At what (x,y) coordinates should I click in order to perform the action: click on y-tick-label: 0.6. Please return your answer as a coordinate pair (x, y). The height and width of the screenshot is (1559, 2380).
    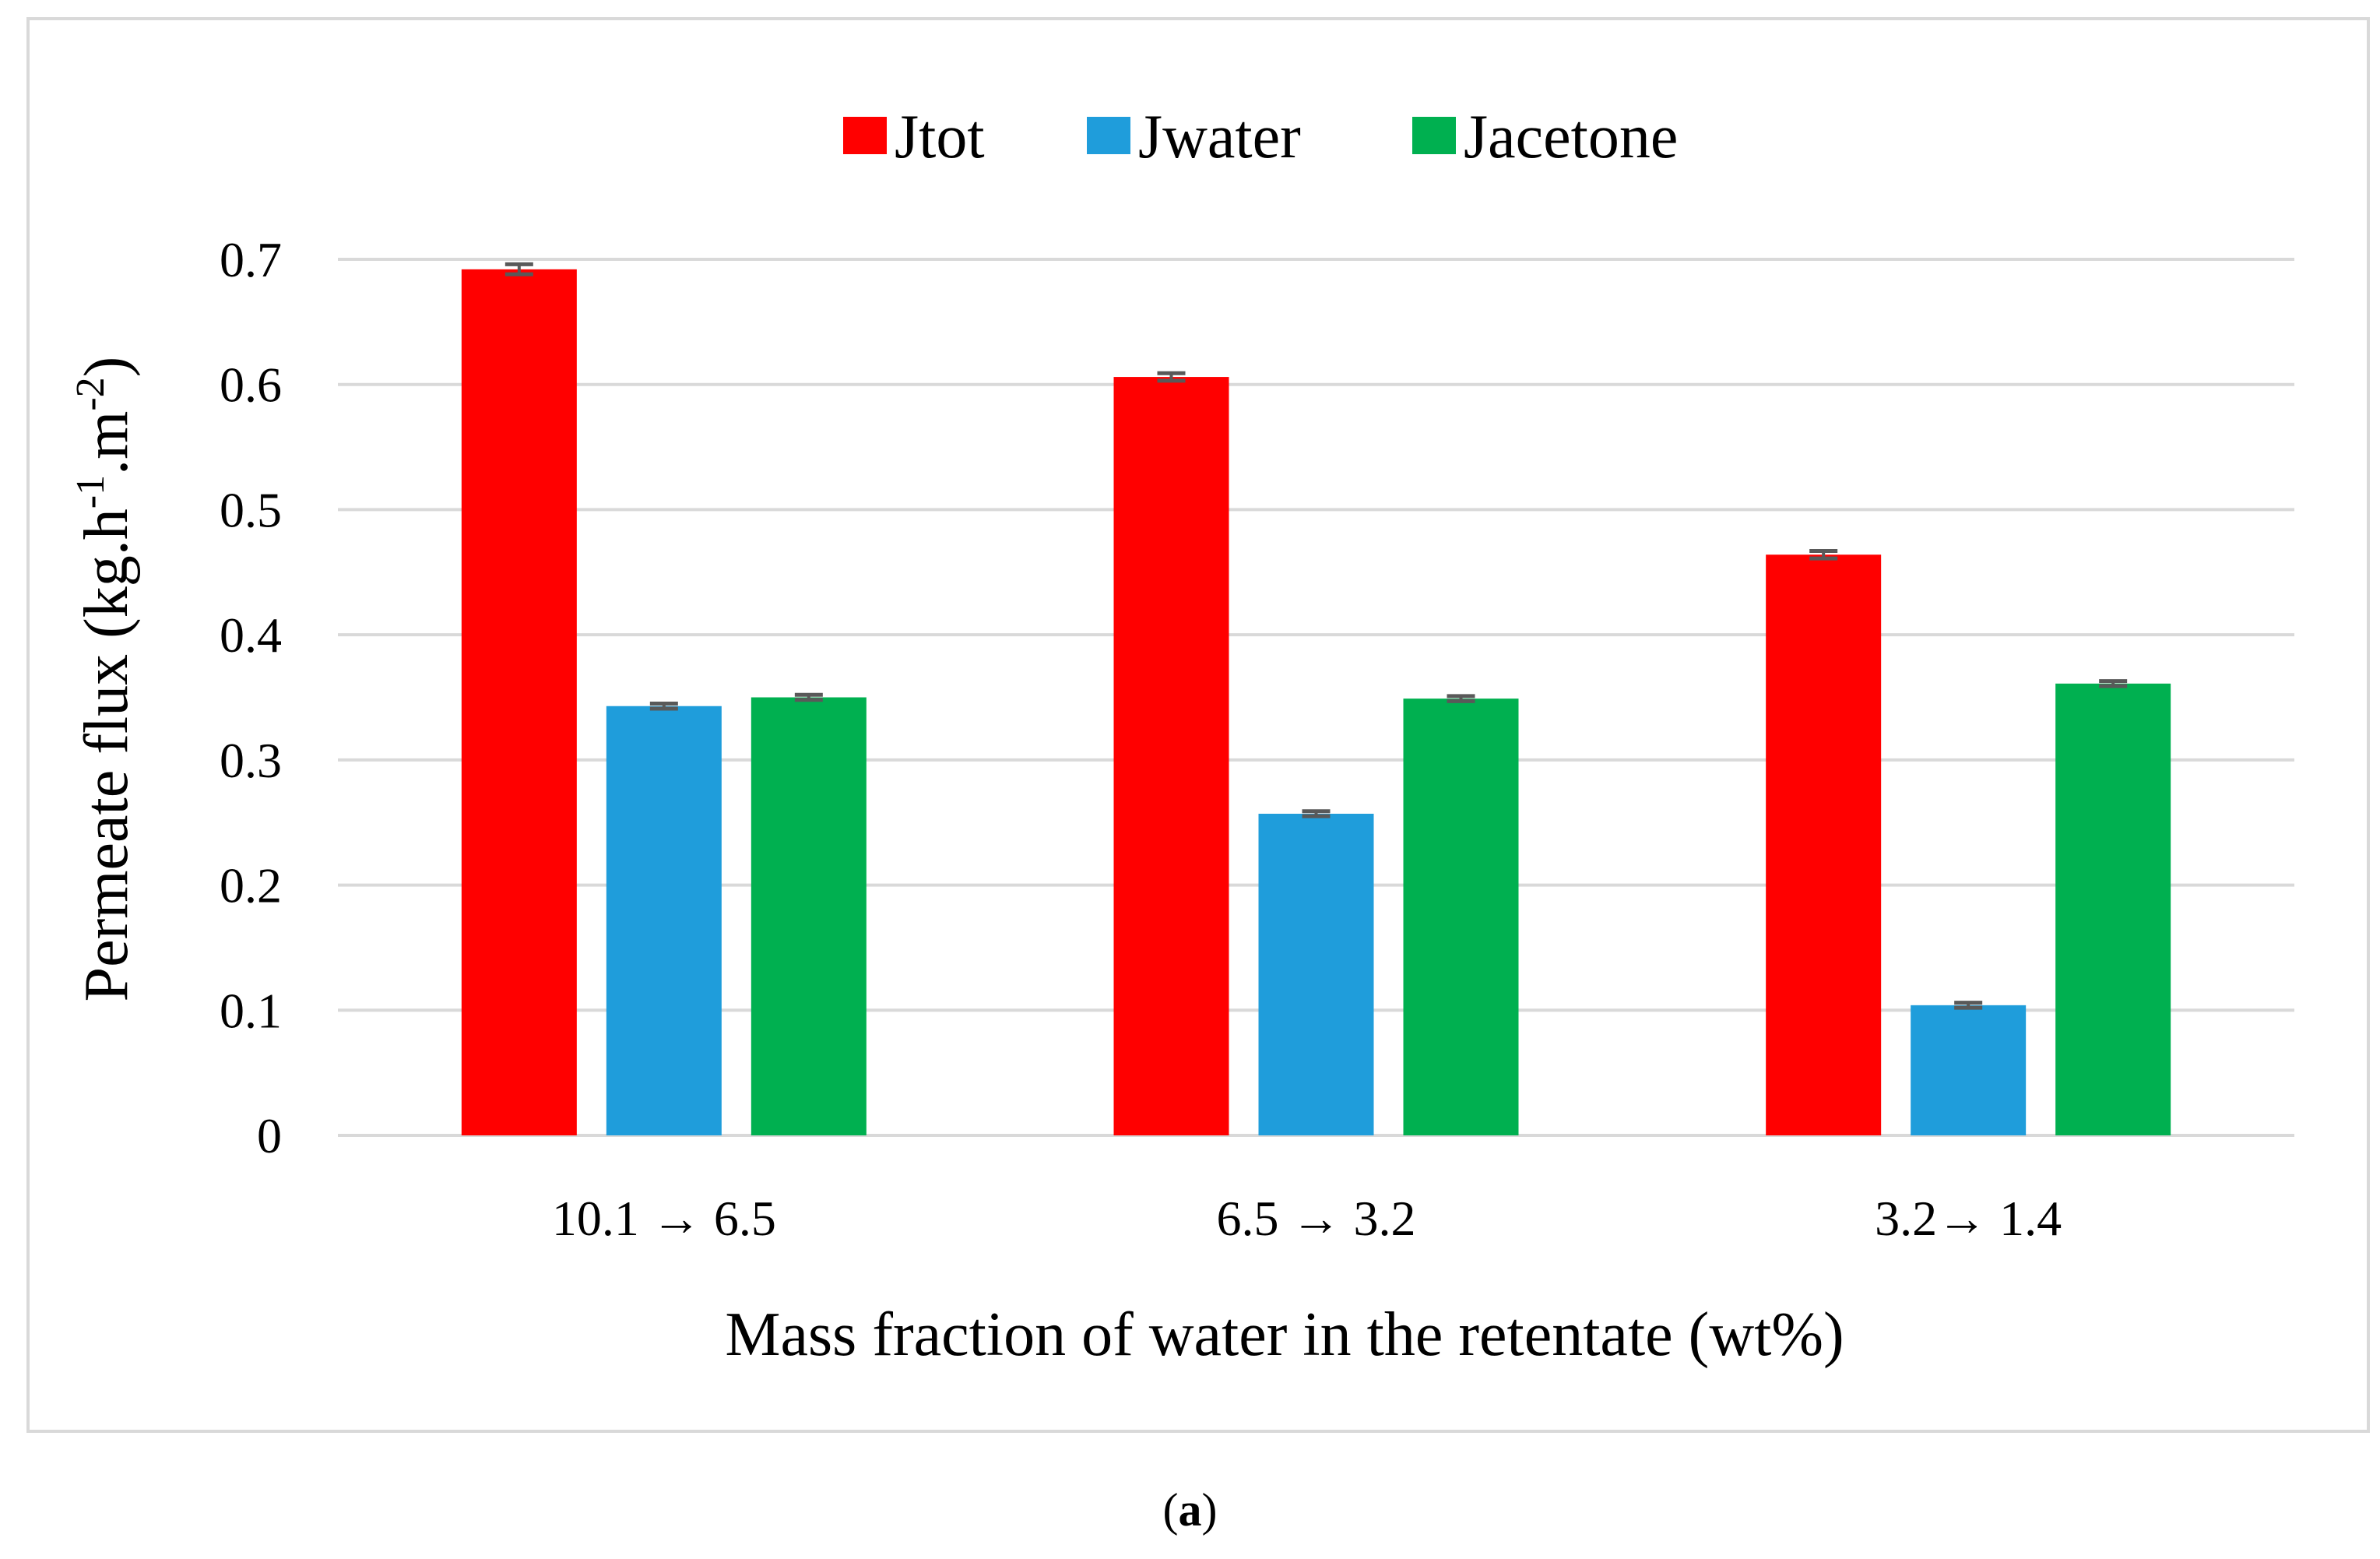
    Looking at the image, I should click on (251, 385).